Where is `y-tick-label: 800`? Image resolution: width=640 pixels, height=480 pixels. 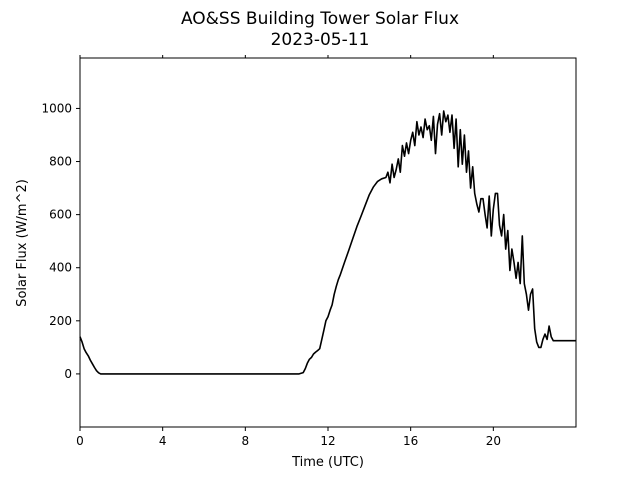 y-tick-label: 800 is located at coordinates (60, 162).